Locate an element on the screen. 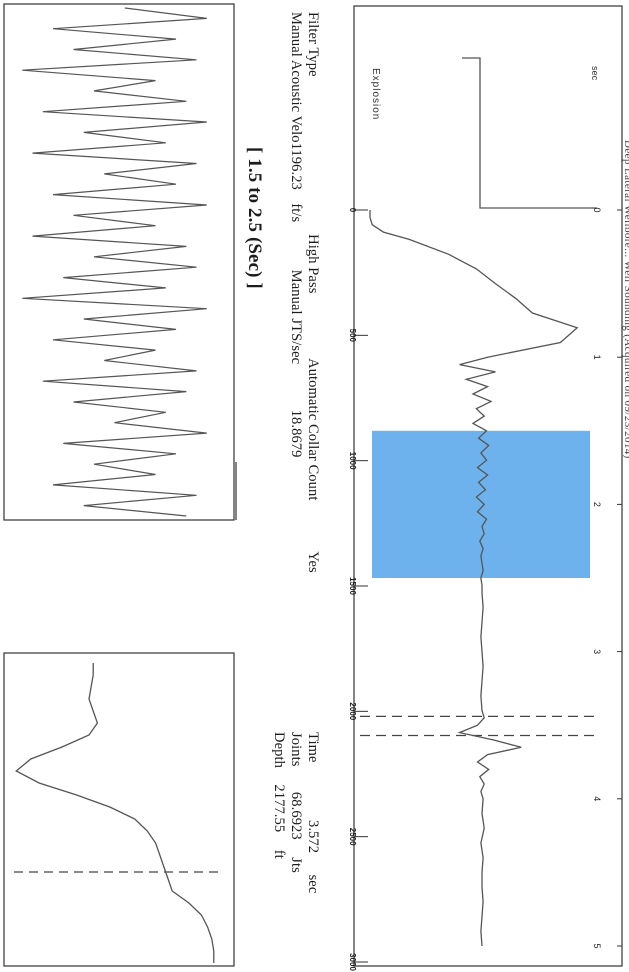 Image resolution: width=629 pixels, height=972 pixels. pulse-trace-line is located at coordinates (115, 813).